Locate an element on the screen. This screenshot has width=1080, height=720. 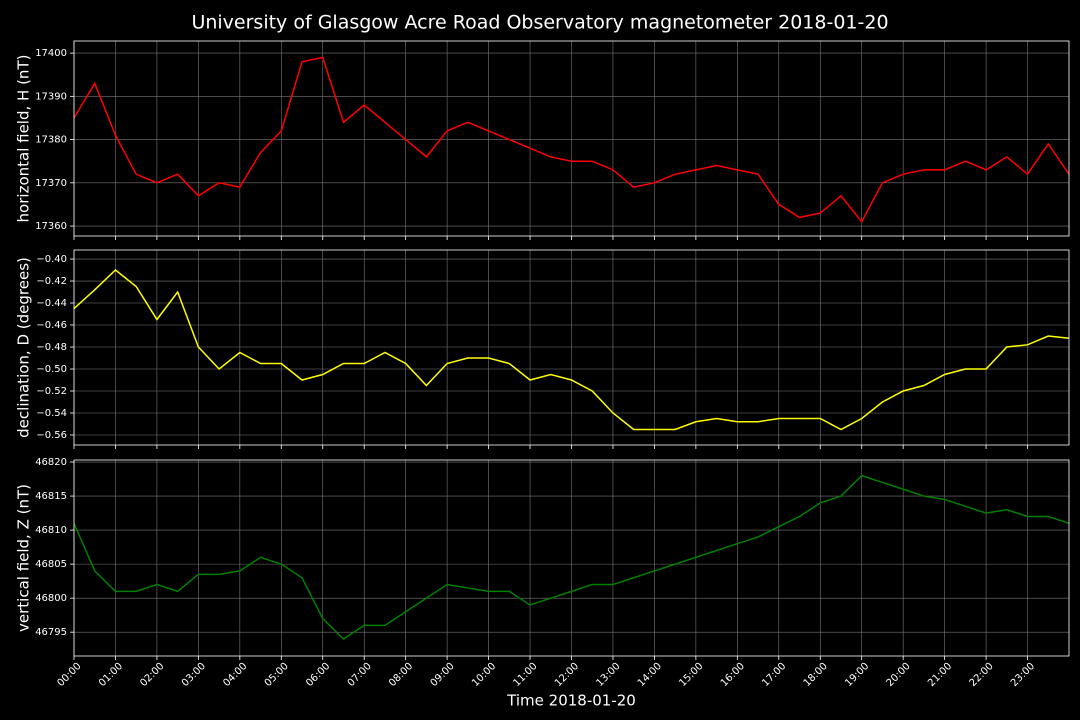
x-tick-label: 22:00 is located at coordinates (982, 675).